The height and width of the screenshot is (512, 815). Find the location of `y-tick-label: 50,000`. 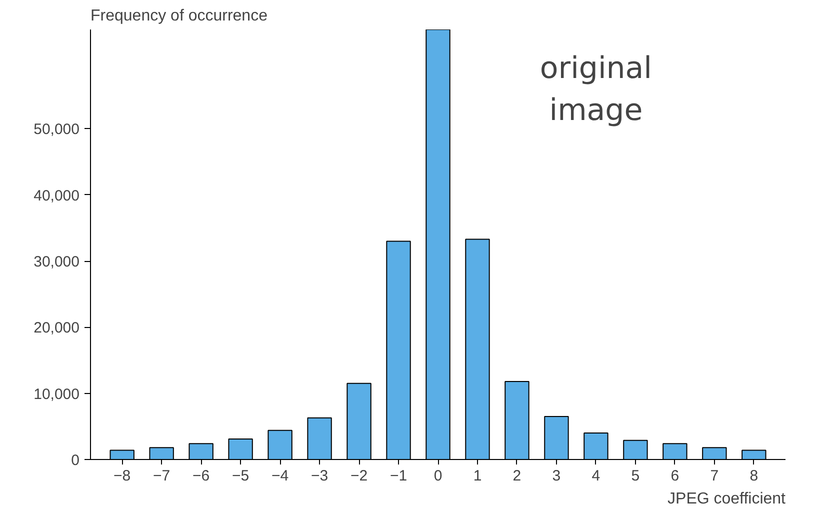

y-tick-label: 50,000 is located at coordinates (57, 129).